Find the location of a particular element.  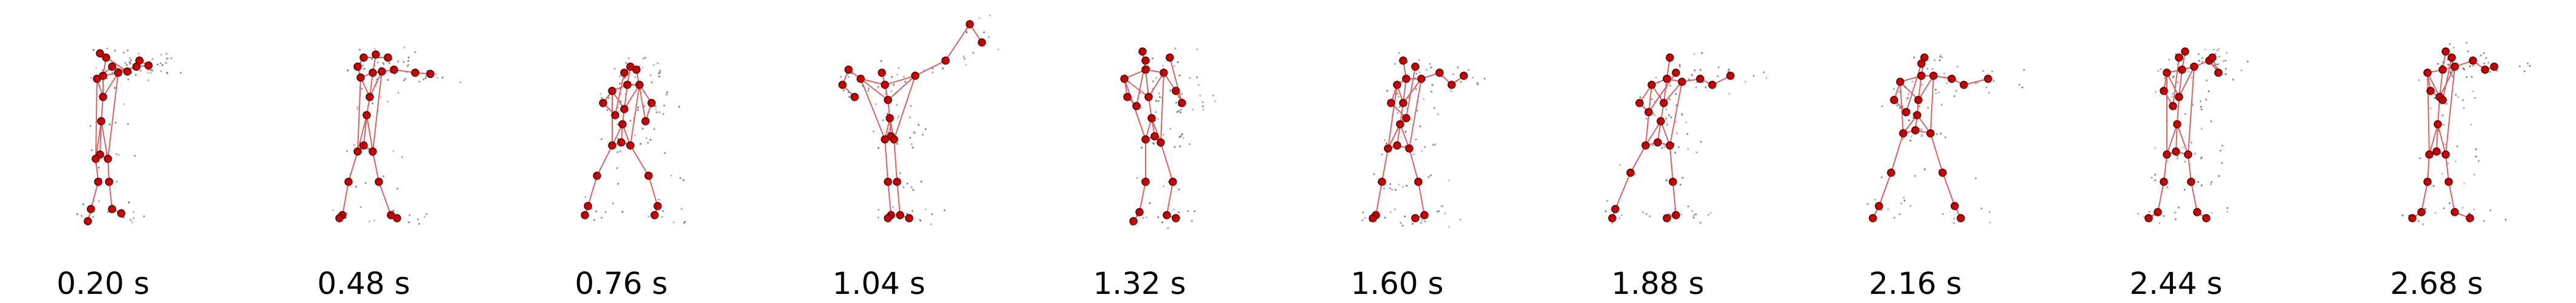

pose-frame: 2.16 s is located at coordinates (1945, 177).